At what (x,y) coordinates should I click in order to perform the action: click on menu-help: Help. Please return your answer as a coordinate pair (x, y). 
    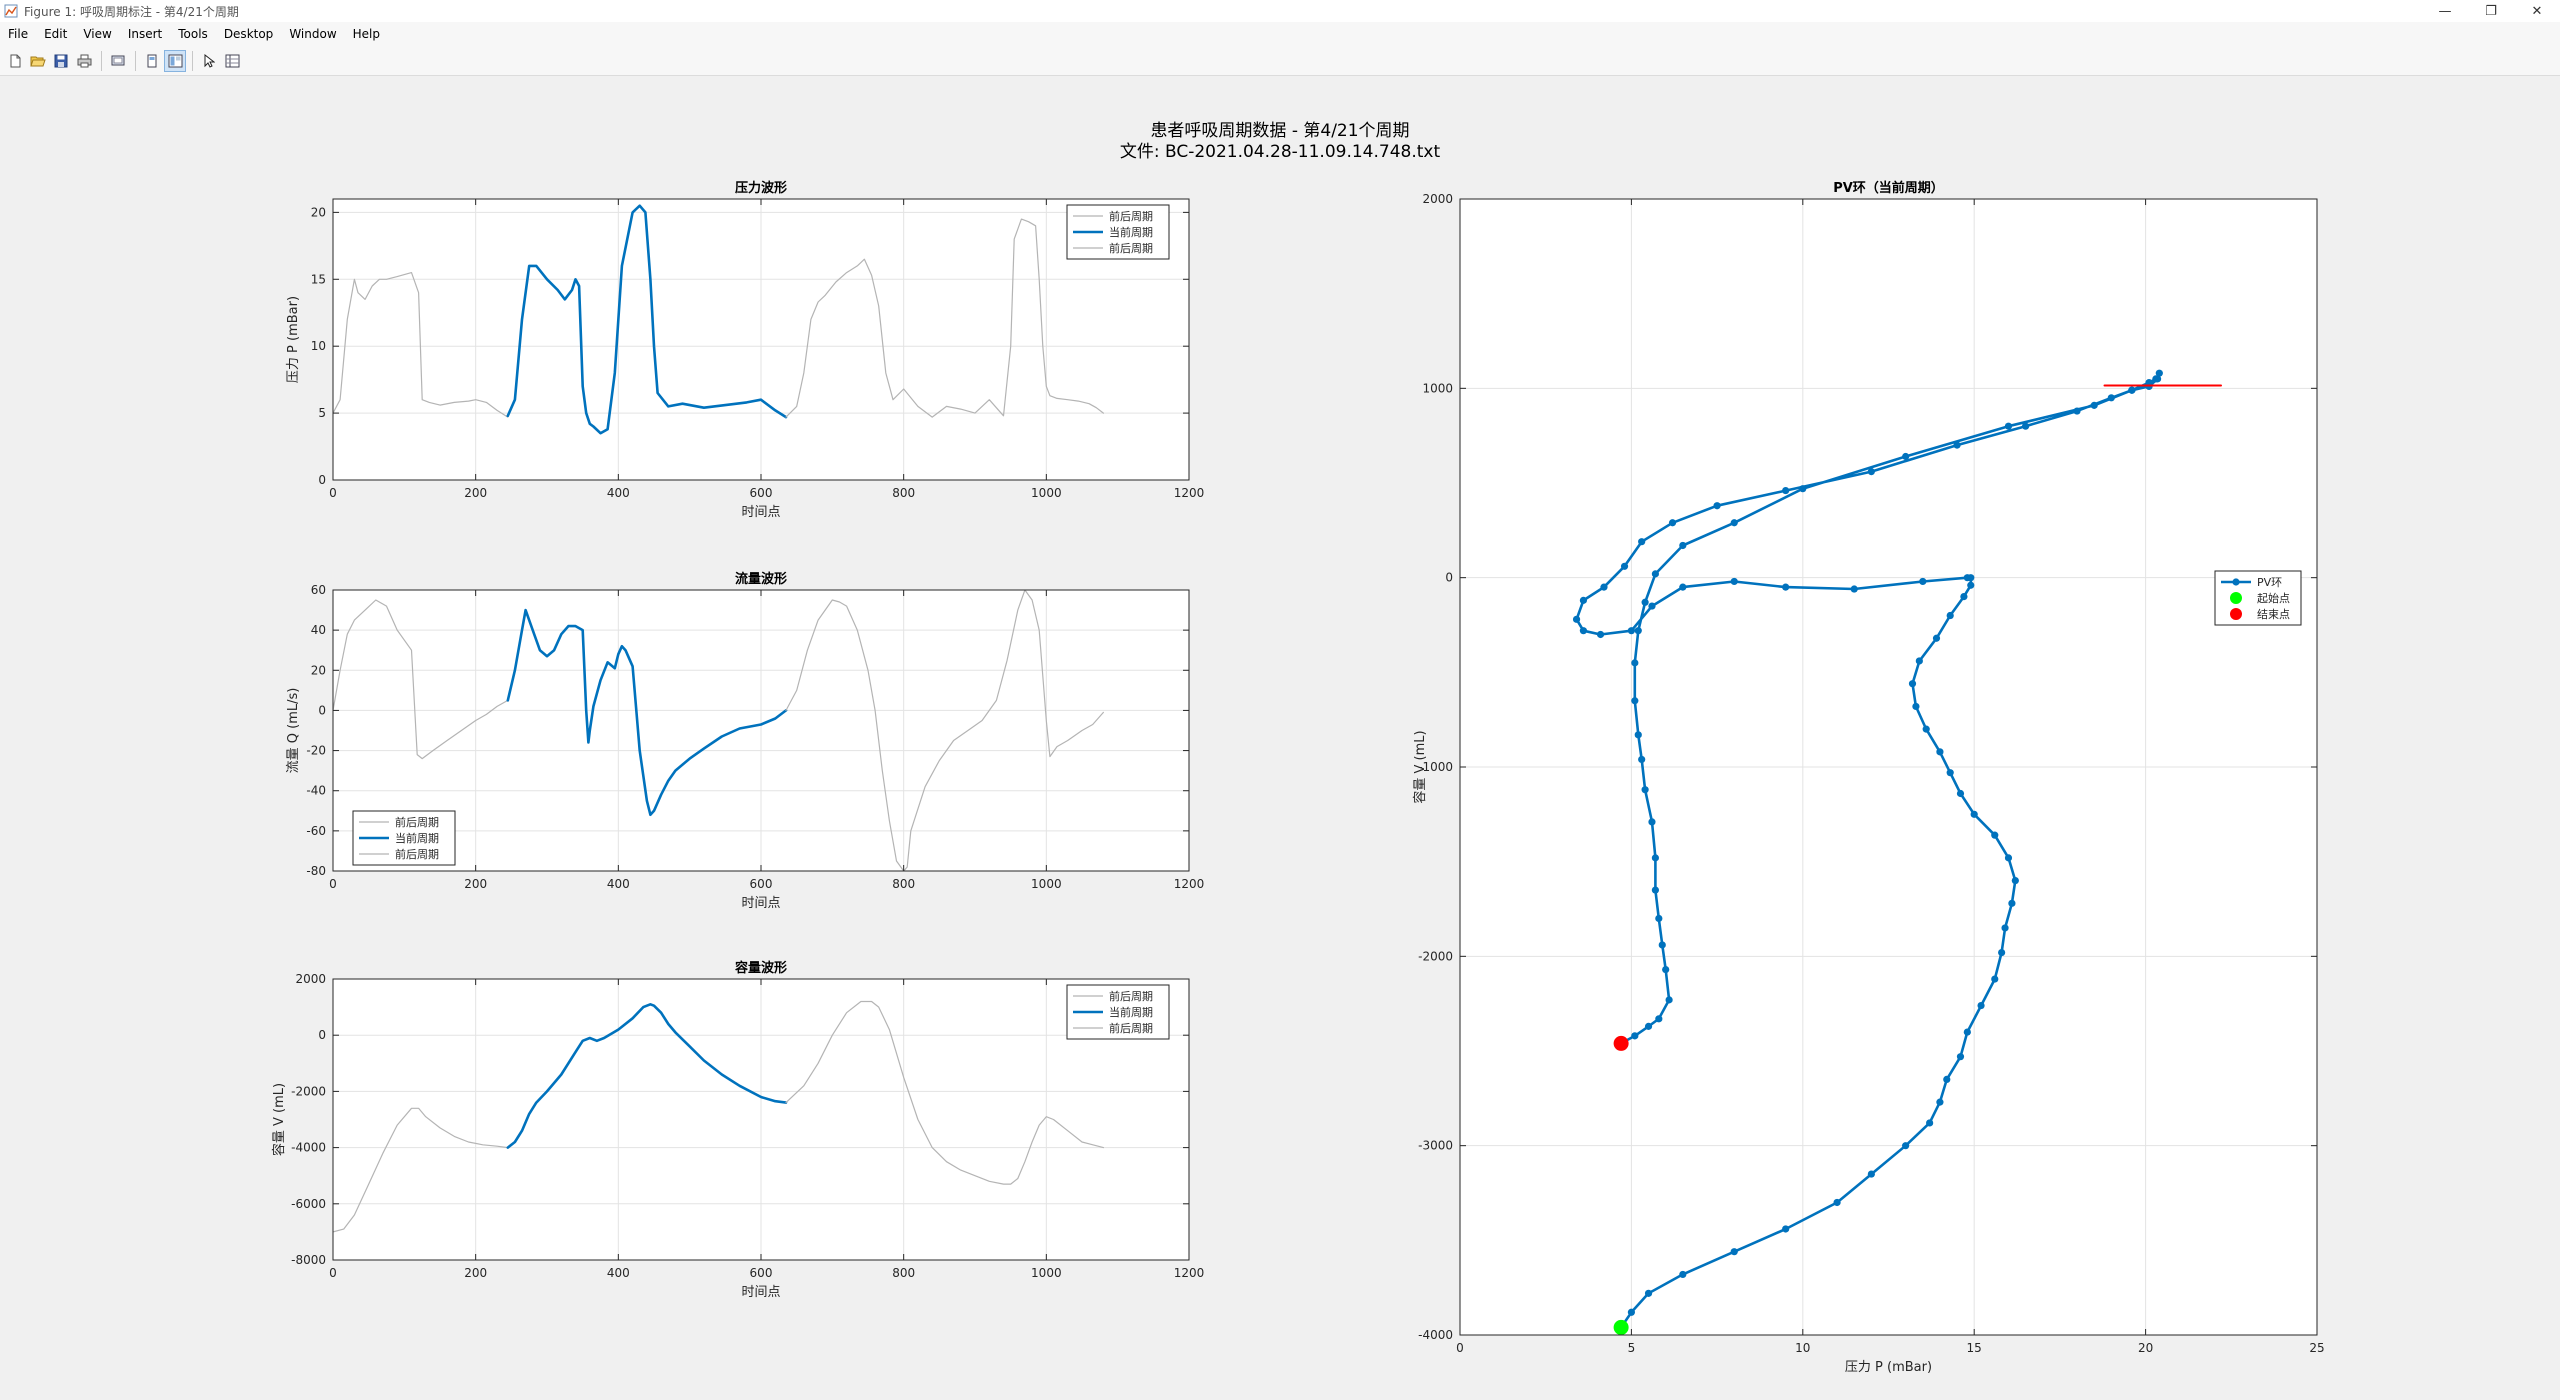
    Looking at the image, I should click on (366, 34).